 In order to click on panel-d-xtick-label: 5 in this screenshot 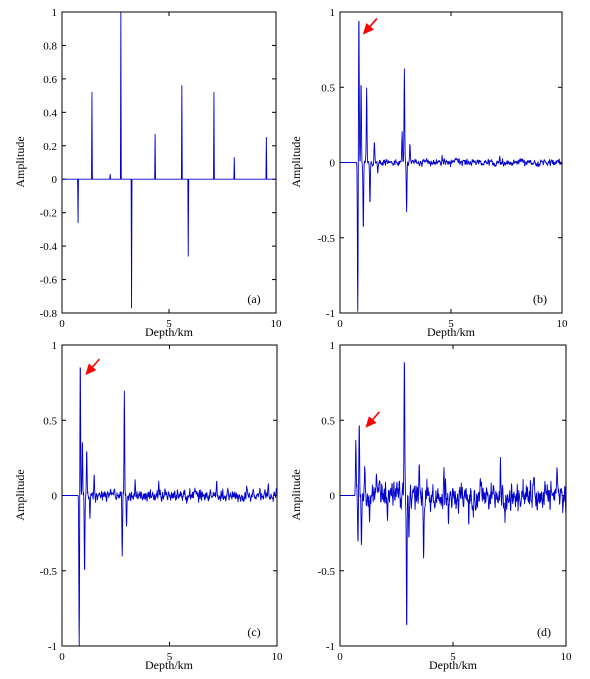, I will do `click(453, 657)`.